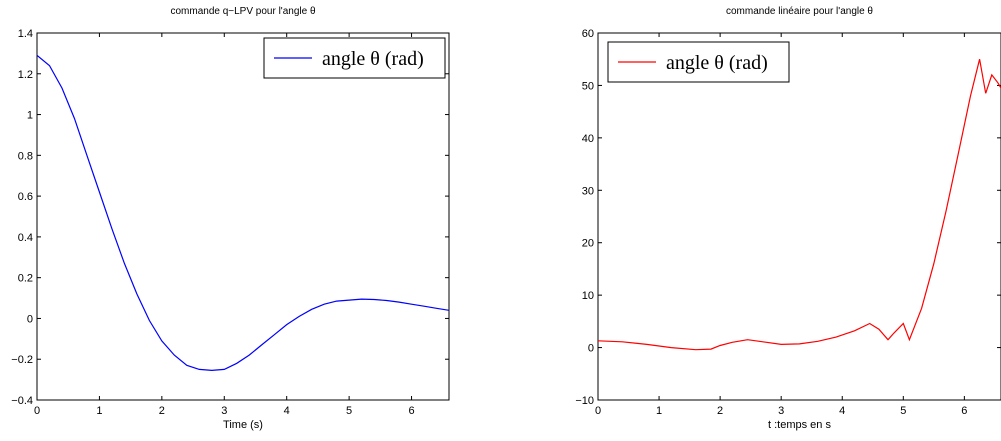 The height and width of the screenshot is (441, 1001). I want to click on y-tick-label: 30, so click(588, 191).